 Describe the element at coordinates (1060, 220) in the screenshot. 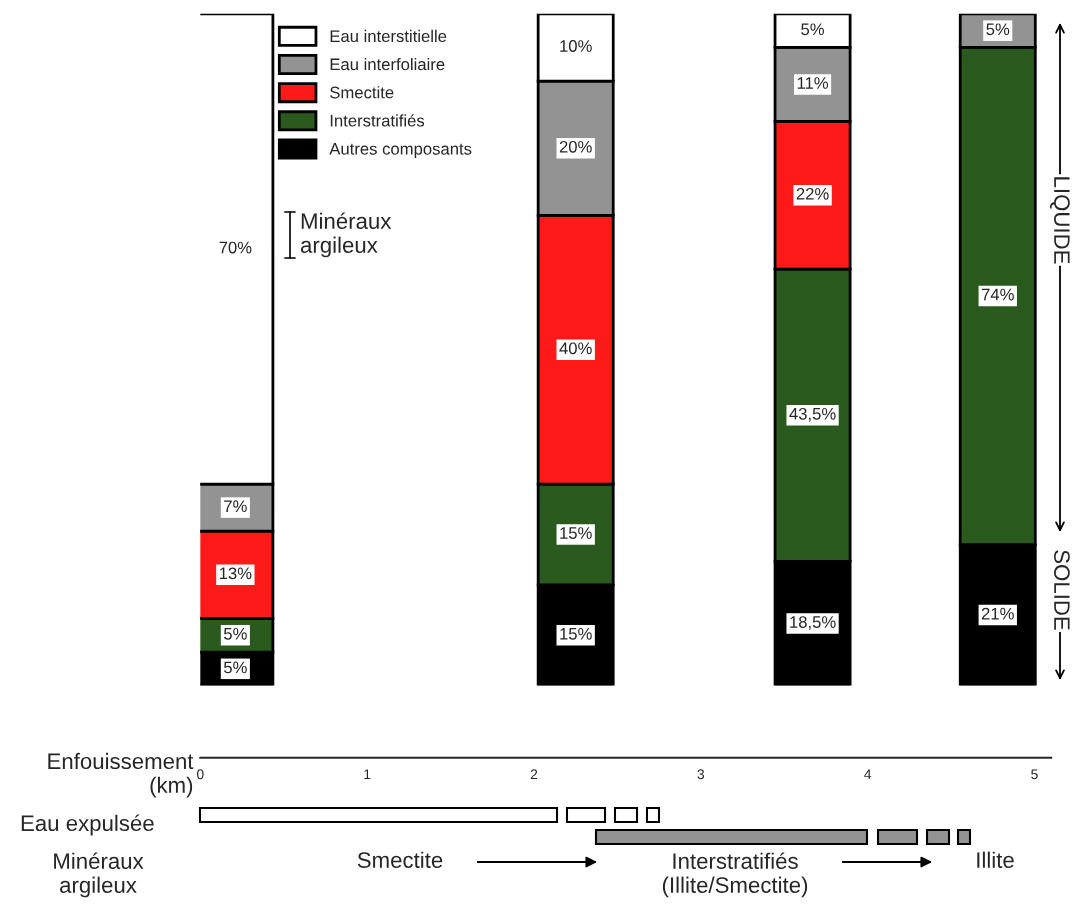

I see `annotation: LIQUIDE` at that location.